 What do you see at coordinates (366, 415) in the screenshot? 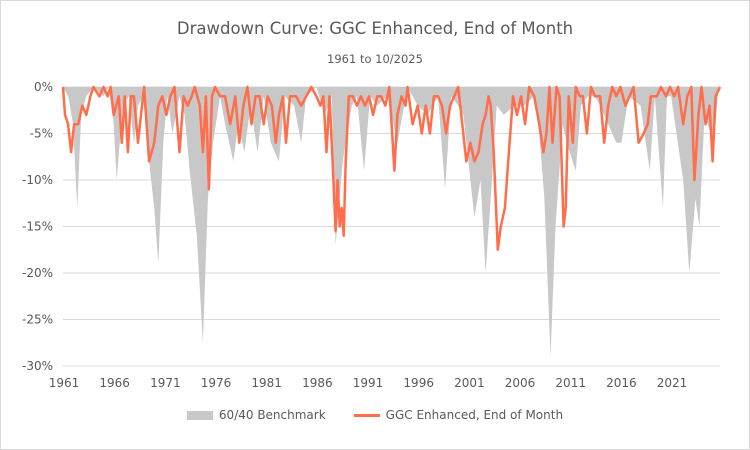
I see `legend-swatch-ggc` at bounding box center [366, 415].